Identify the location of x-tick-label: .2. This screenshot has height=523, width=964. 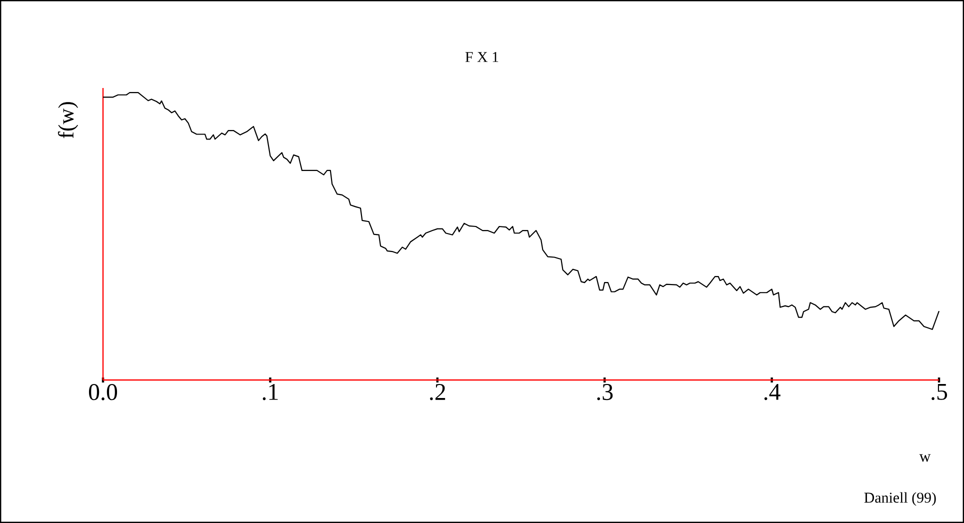
(438, 392).